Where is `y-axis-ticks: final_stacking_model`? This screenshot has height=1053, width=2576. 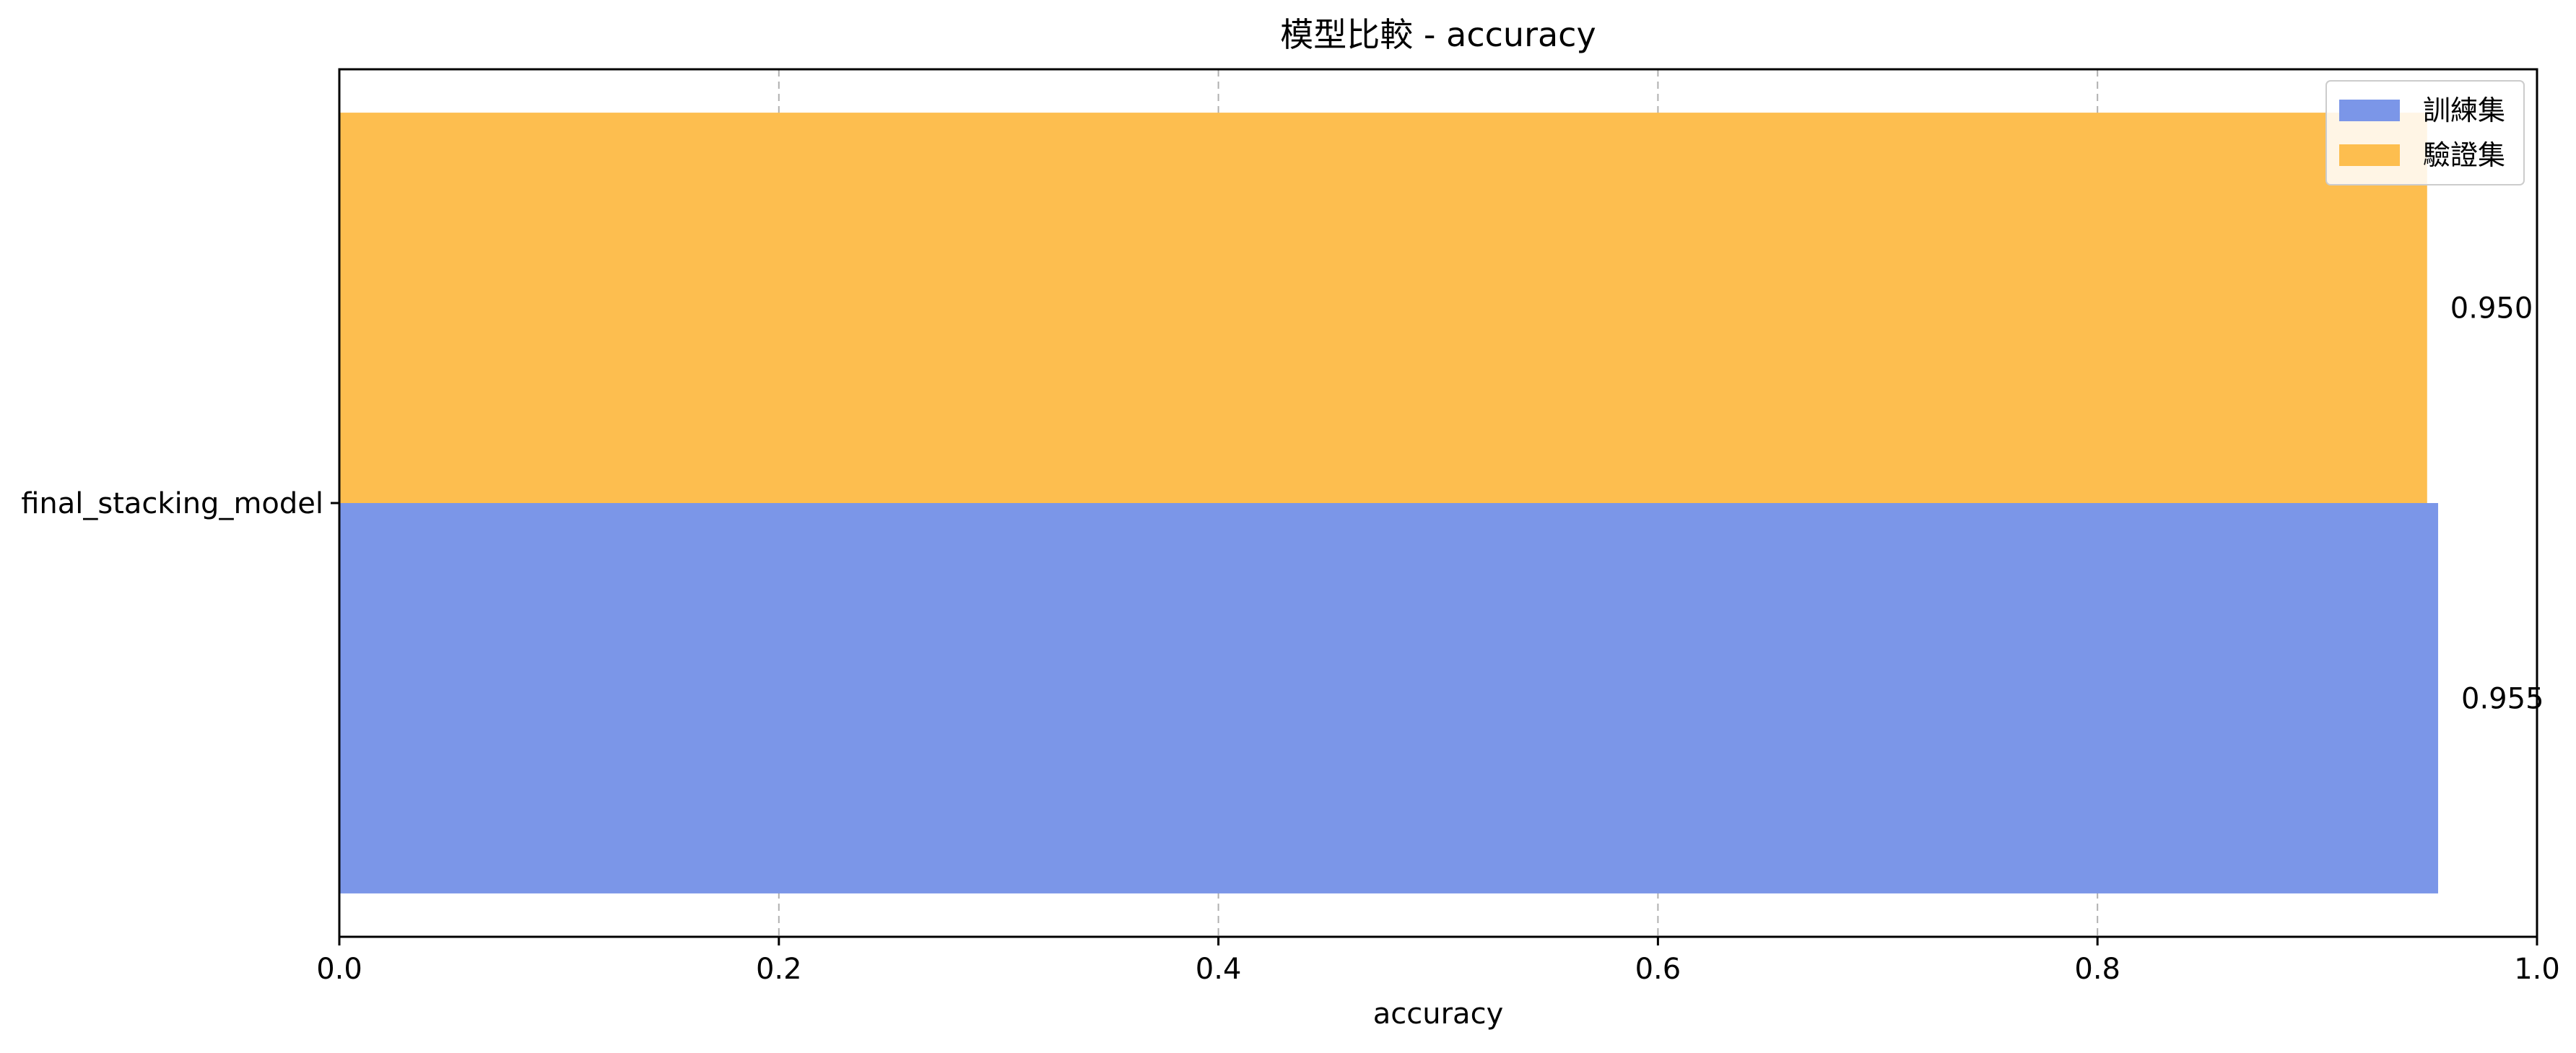
y-axis-ticks: final_stacking_model is located at coordinates (180, 503).